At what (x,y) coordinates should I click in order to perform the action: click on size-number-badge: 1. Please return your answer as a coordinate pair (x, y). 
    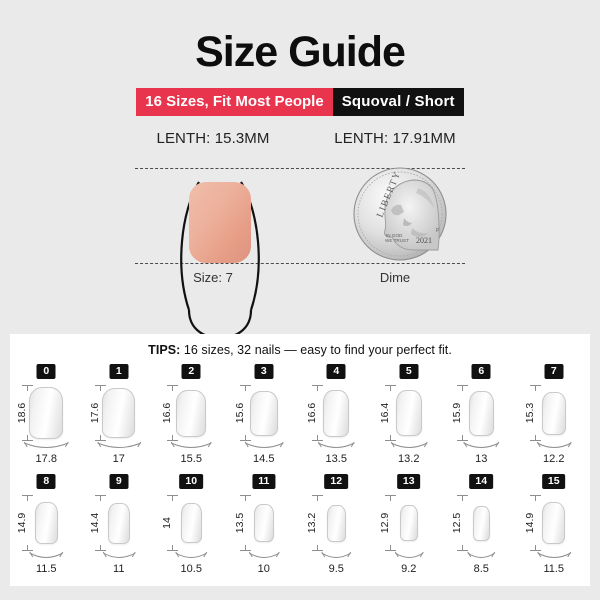
    Looking at the image, I should click on (119, 372).